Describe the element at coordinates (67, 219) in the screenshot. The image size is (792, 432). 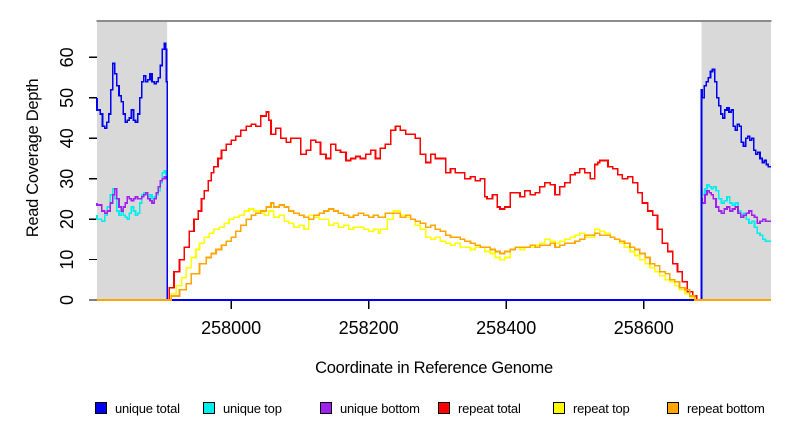
I see `y-tick-label: 20` at that location.